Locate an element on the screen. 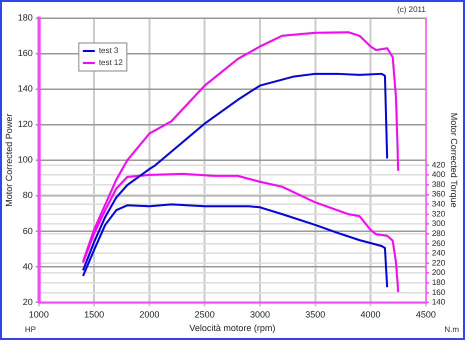 The image size is (465, 340). y2-tick-label: 380 is located at coordinates (439, 184).